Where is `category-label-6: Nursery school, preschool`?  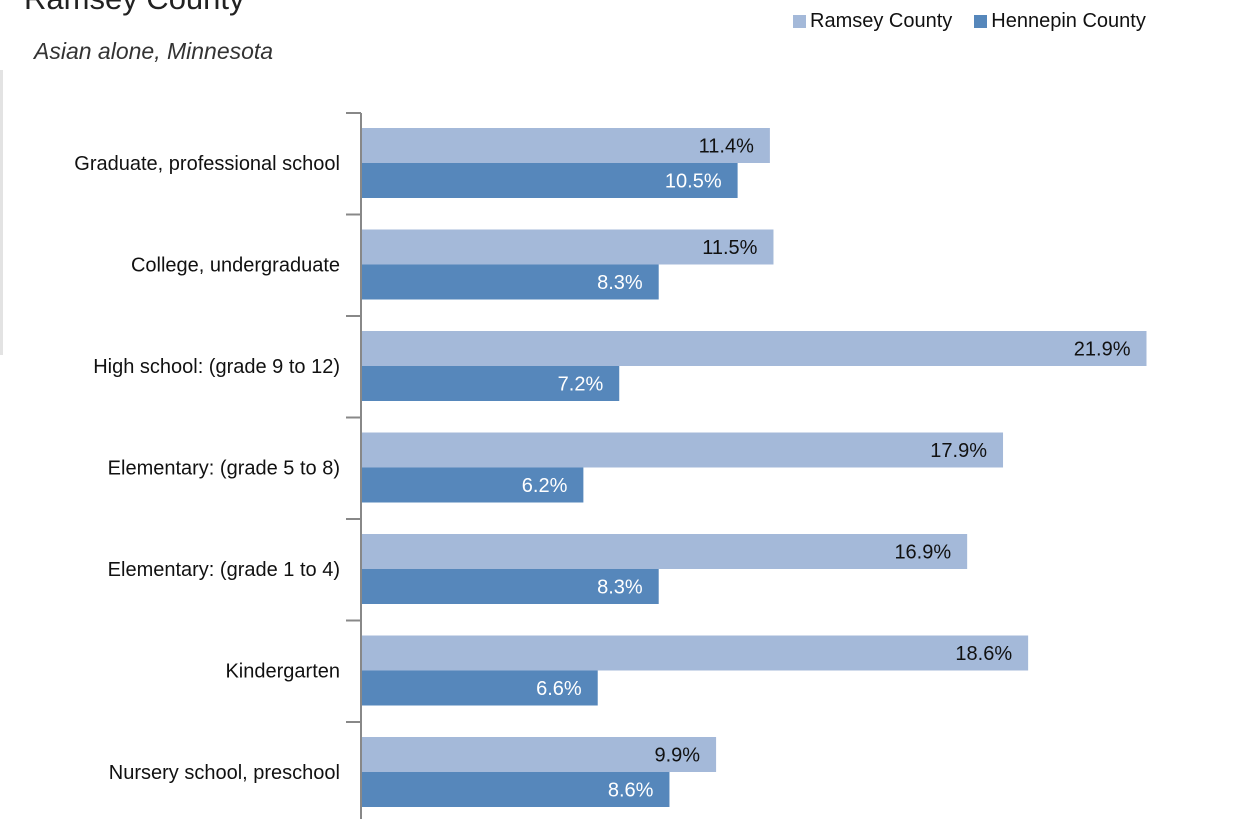 category-label-6: Nursery school, preschool is located at coordinates (224, 773).